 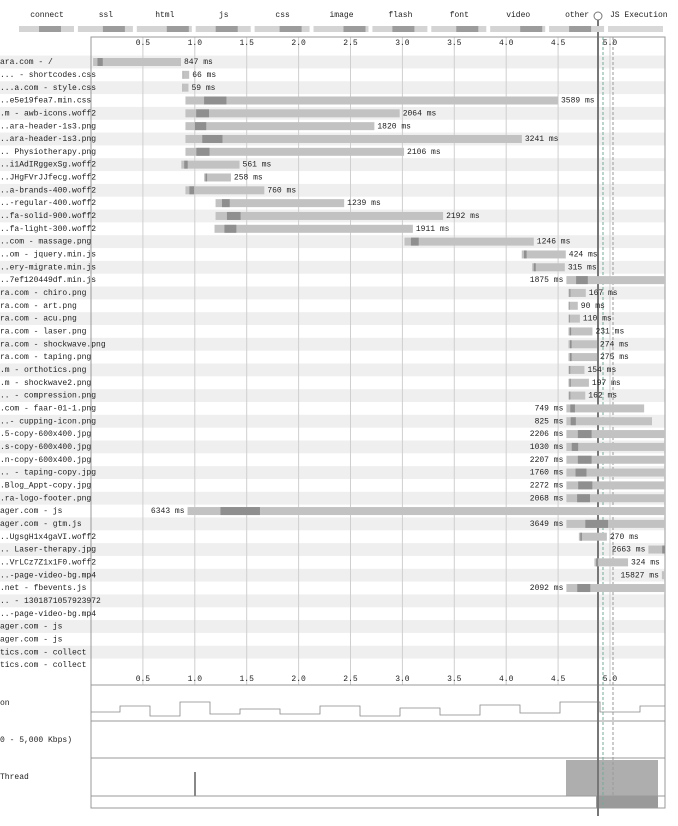 I want to click on x-tick-label: 2.0, so click(x=298, y=679).